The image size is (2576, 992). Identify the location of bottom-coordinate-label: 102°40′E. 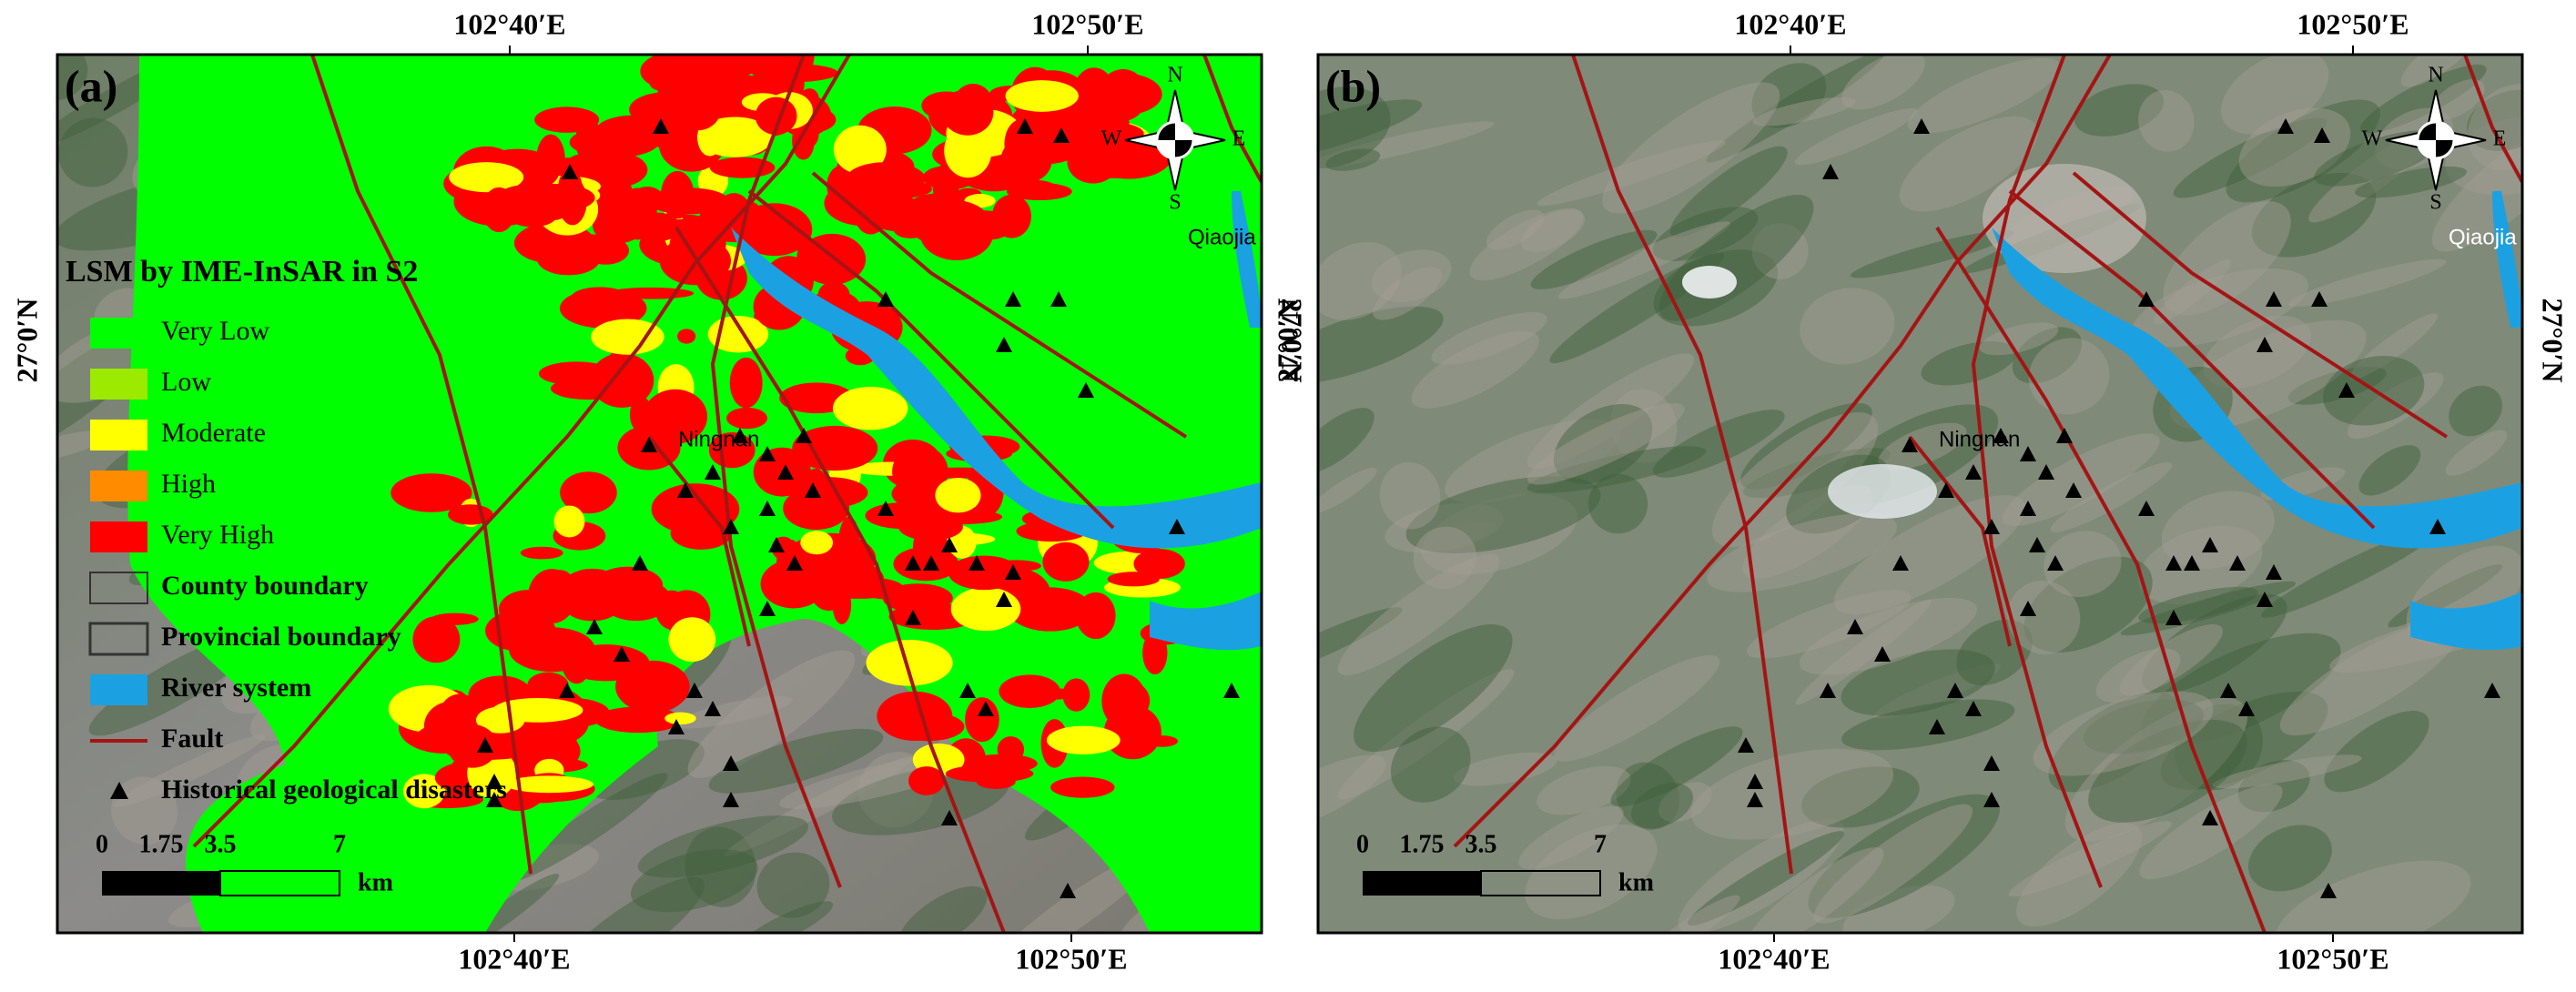
(514, 959).